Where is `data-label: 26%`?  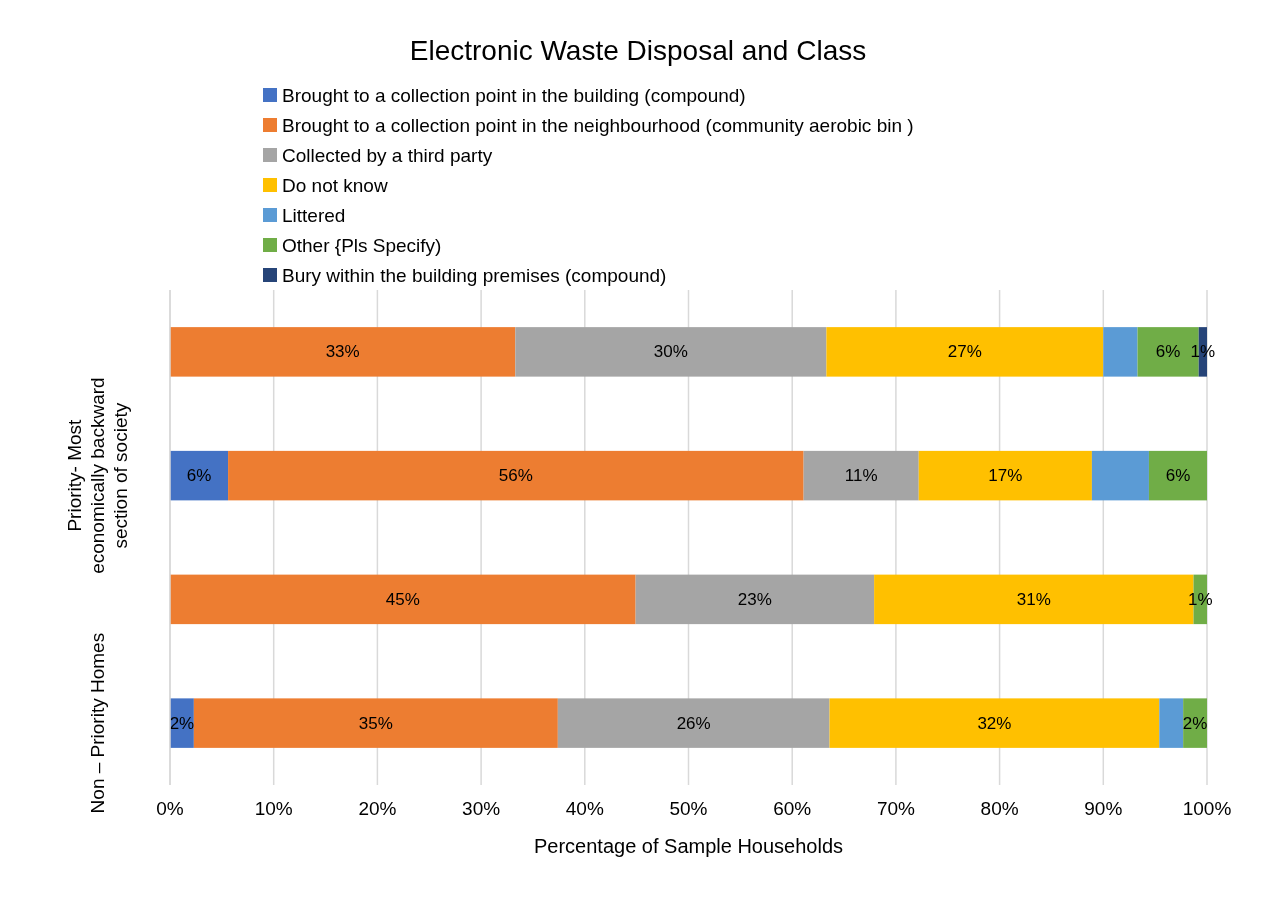
data-label: 26% is located at coordinates (693, 723).